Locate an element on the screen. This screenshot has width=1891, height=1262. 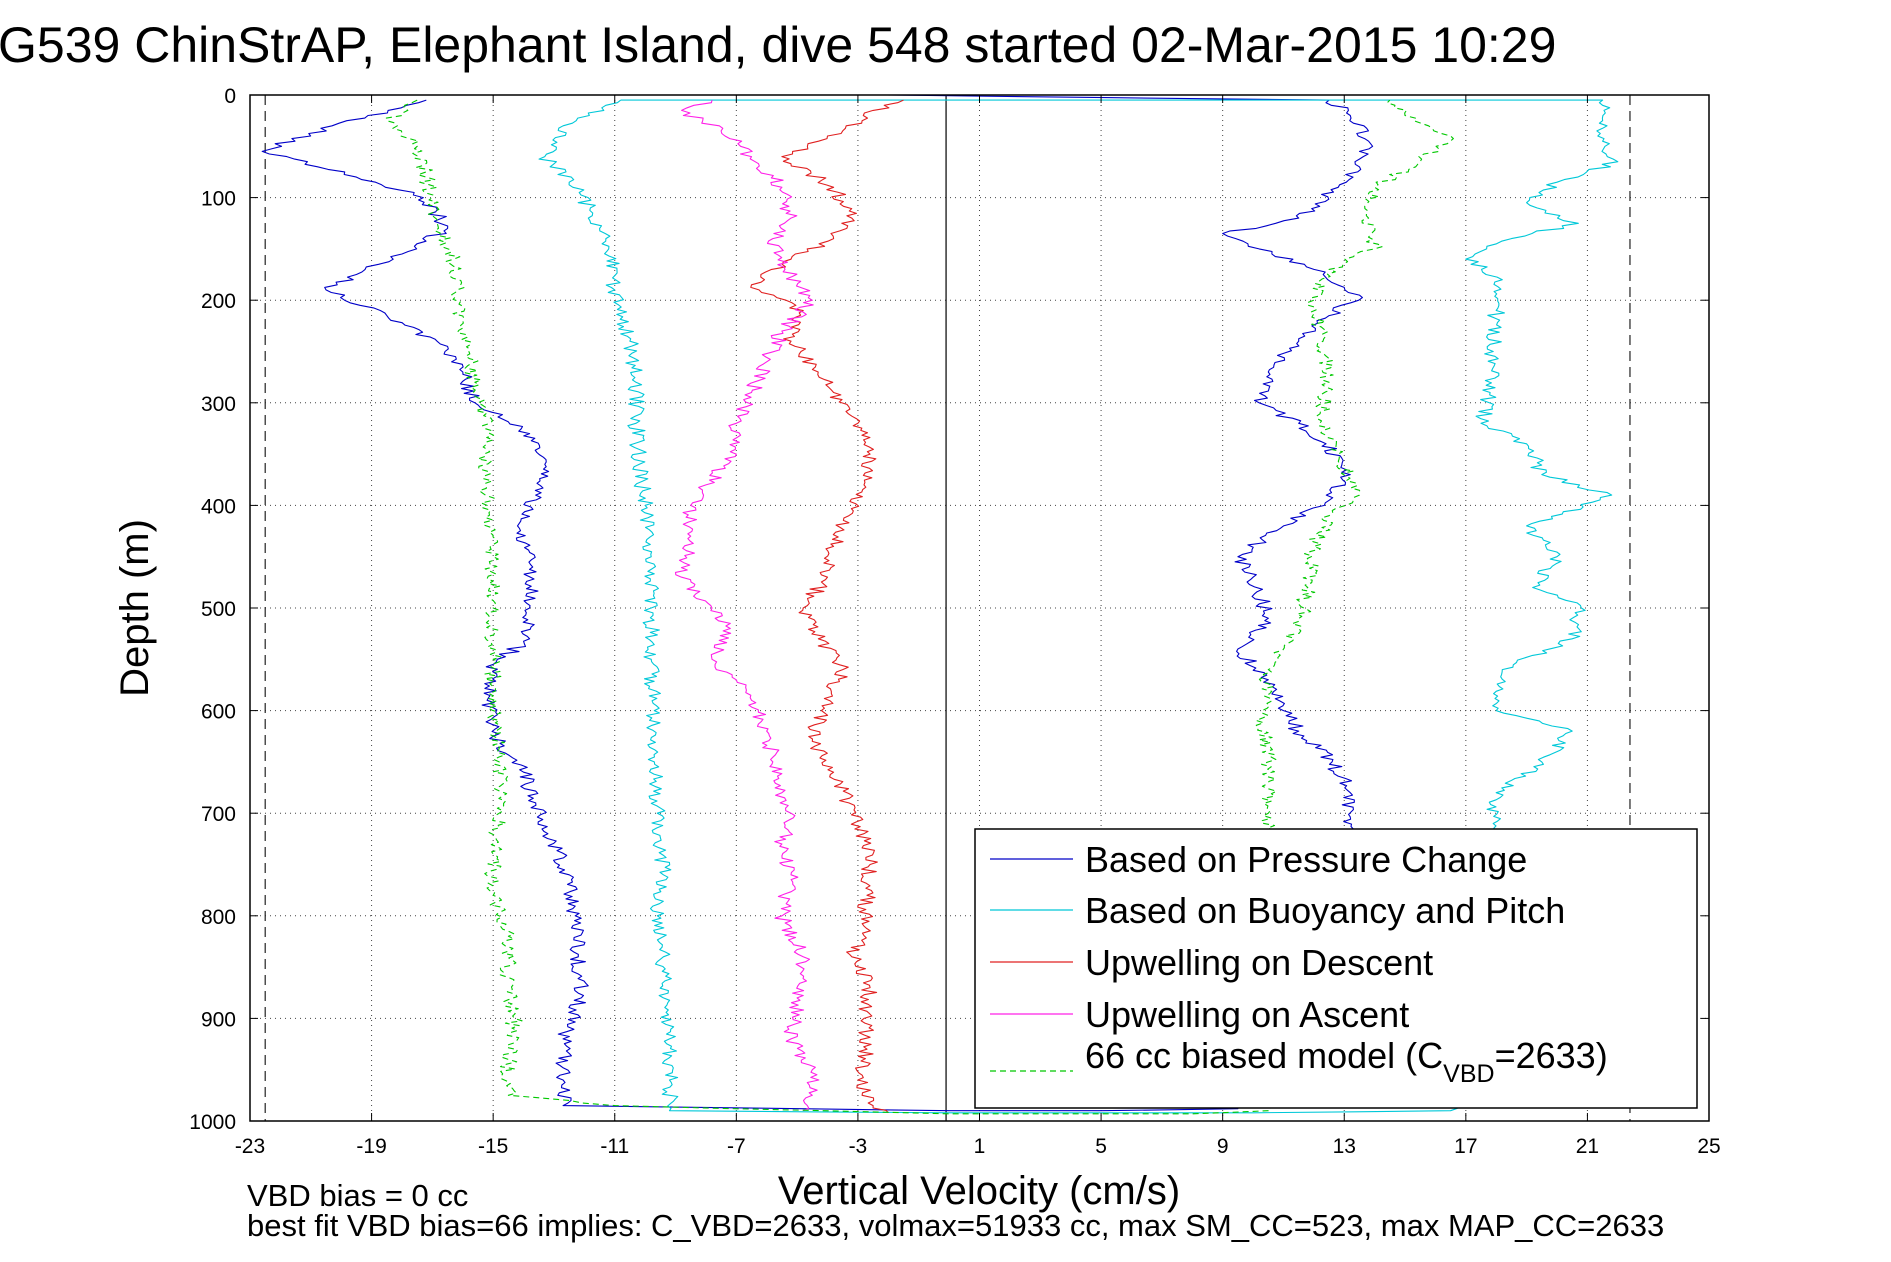
series-line-ascent is located at coordinates (747, 605).